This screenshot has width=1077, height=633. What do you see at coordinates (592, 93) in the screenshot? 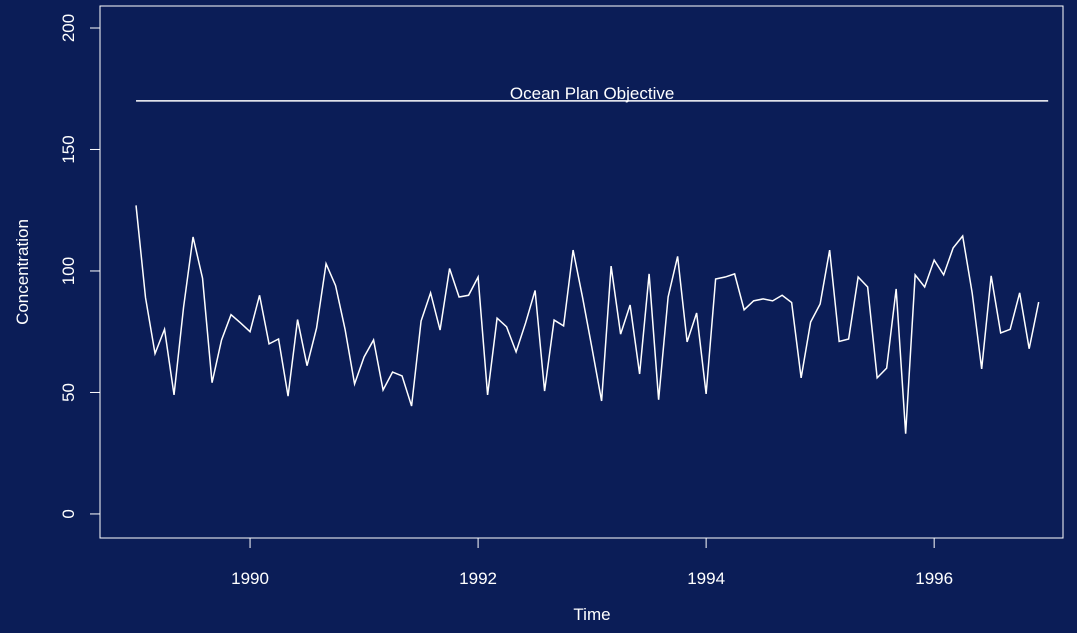
I see `reference-line-label: Ocean Plan Objective` at bounding box center [592, 93].